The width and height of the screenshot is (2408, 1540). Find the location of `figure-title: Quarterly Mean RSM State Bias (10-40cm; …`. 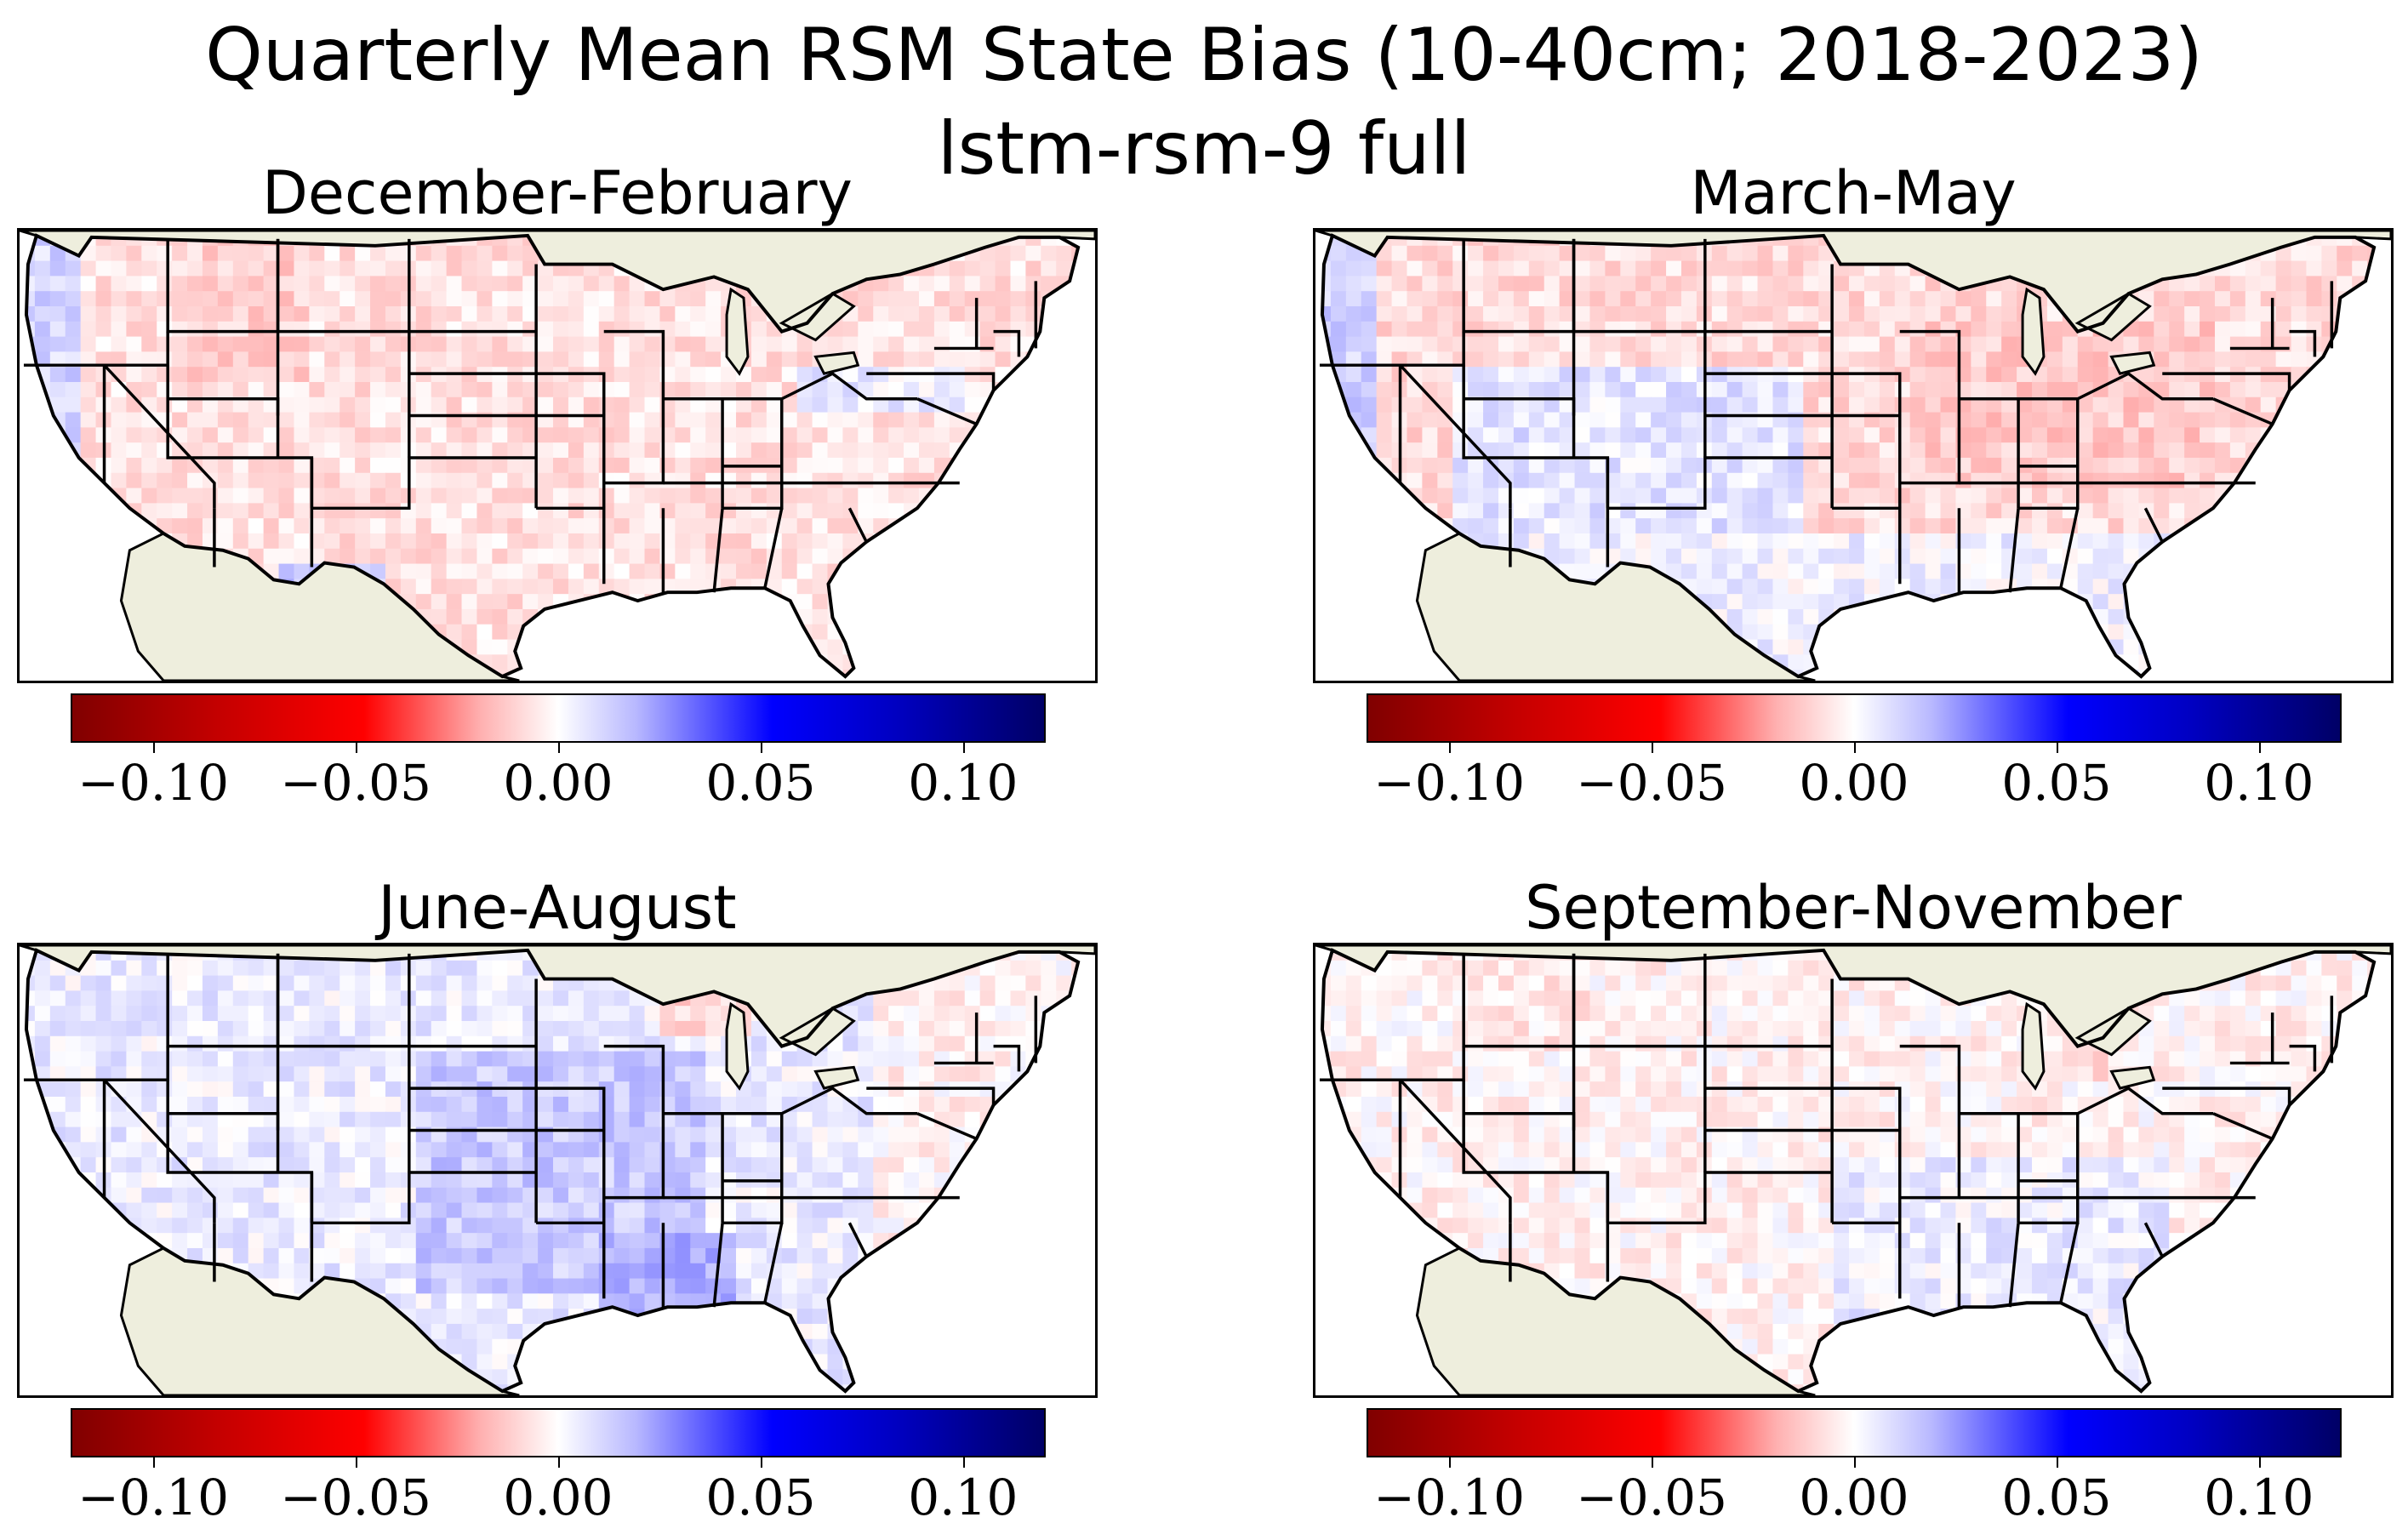

figure-title: Quarterly Mean RSM State Bias (10-40cm; … is located at coordinates (1204, 55).